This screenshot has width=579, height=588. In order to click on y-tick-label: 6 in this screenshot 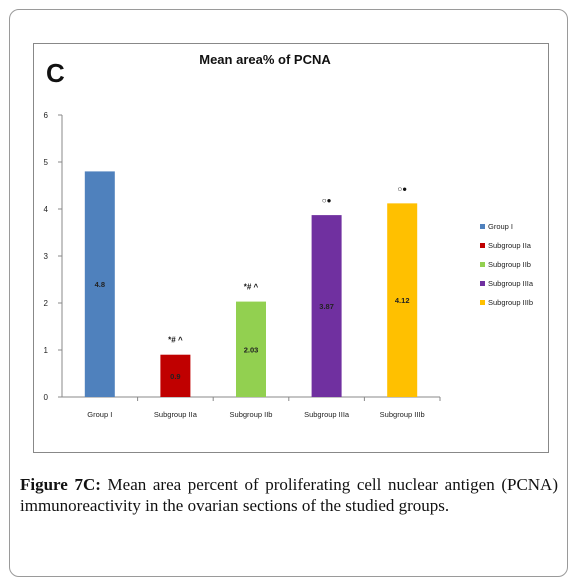, I will do `click(46, 115)`.